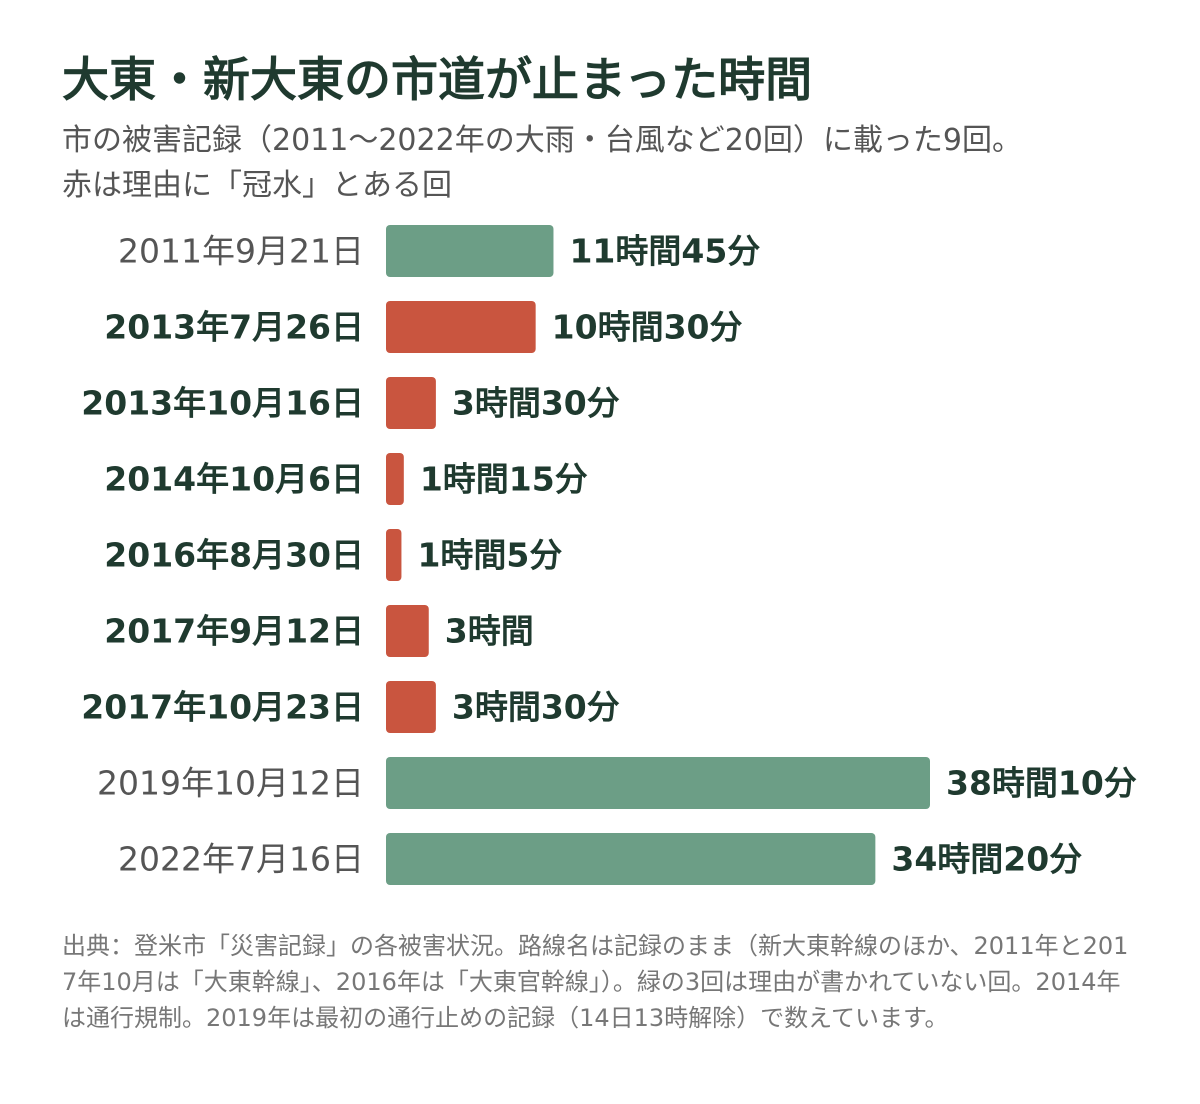 The height and width of the screenshot is (1104, 1200). I want to click on category-label: 2014年10月6日, so click(234, 479).